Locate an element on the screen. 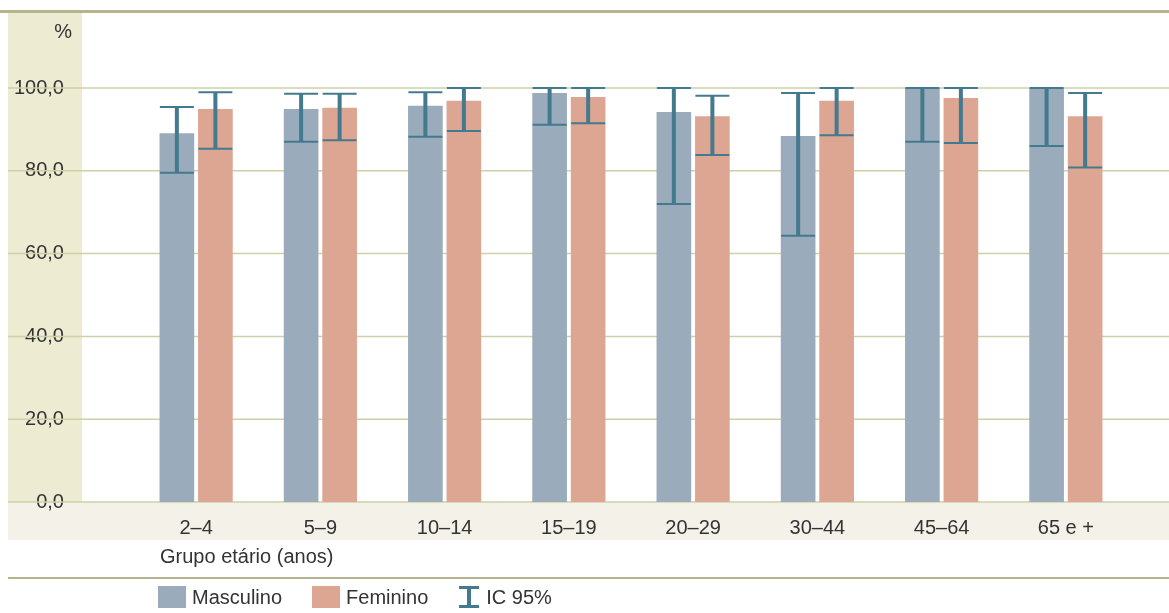 The image size is (1169, 613). legend-label: Feminino is located at coordinates (387, 597).